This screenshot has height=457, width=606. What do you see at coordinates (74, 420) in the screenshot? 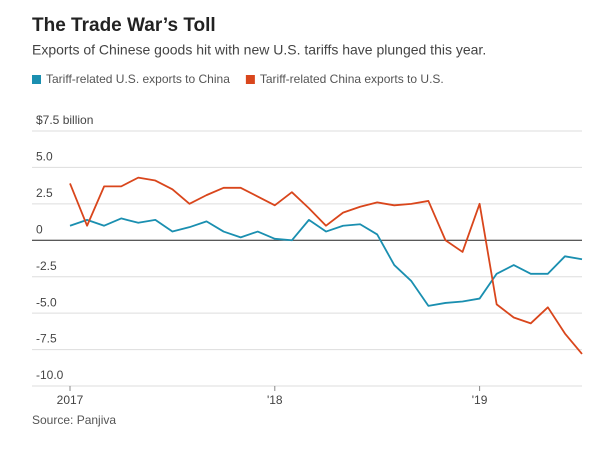
I see `source: Source: Panjiva` at bounding box center [74, 420].